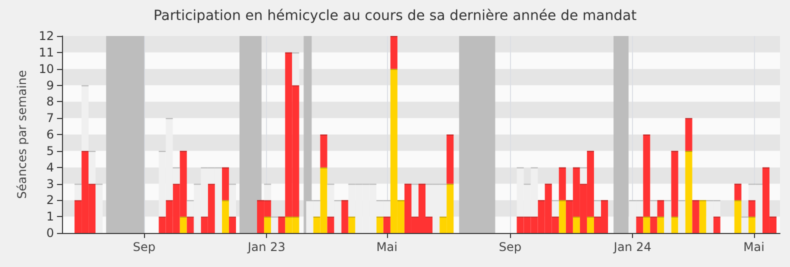 This screenshot has height=267, width=790. Describe the element at coordinates (21, 134) in the screenshot. I see `y-axis-title: Séances par semaine` at that location.